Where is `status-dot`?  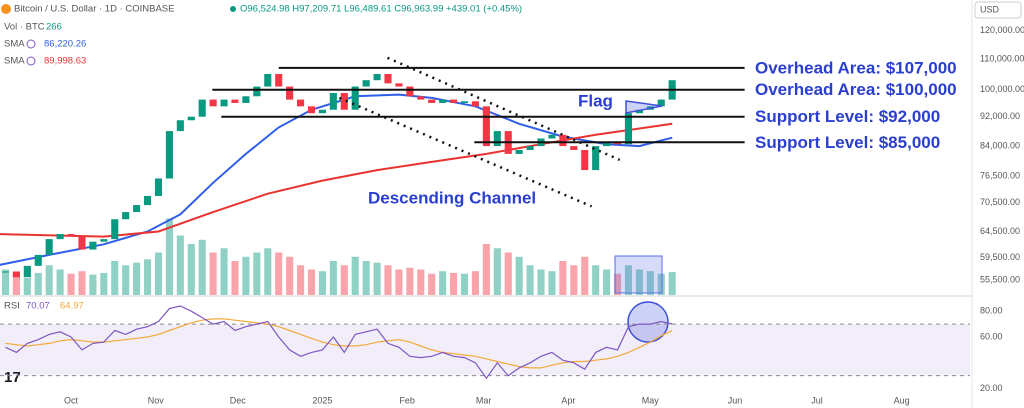 status-dot is located at coordinates (233, 9).